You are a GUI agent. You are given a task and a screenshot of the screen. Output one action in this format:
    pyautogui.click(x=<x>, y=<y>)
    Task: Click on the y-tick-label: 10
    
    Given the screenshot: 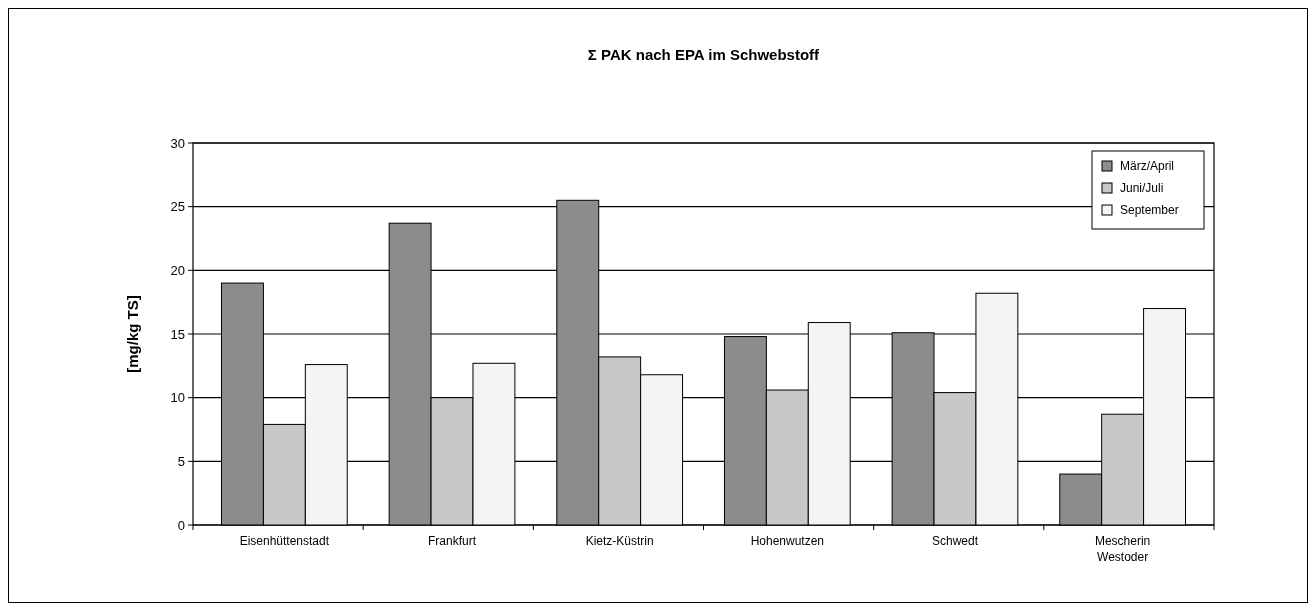 What is the action you would take?
    pyautogui.click(x=177, y=398)
    